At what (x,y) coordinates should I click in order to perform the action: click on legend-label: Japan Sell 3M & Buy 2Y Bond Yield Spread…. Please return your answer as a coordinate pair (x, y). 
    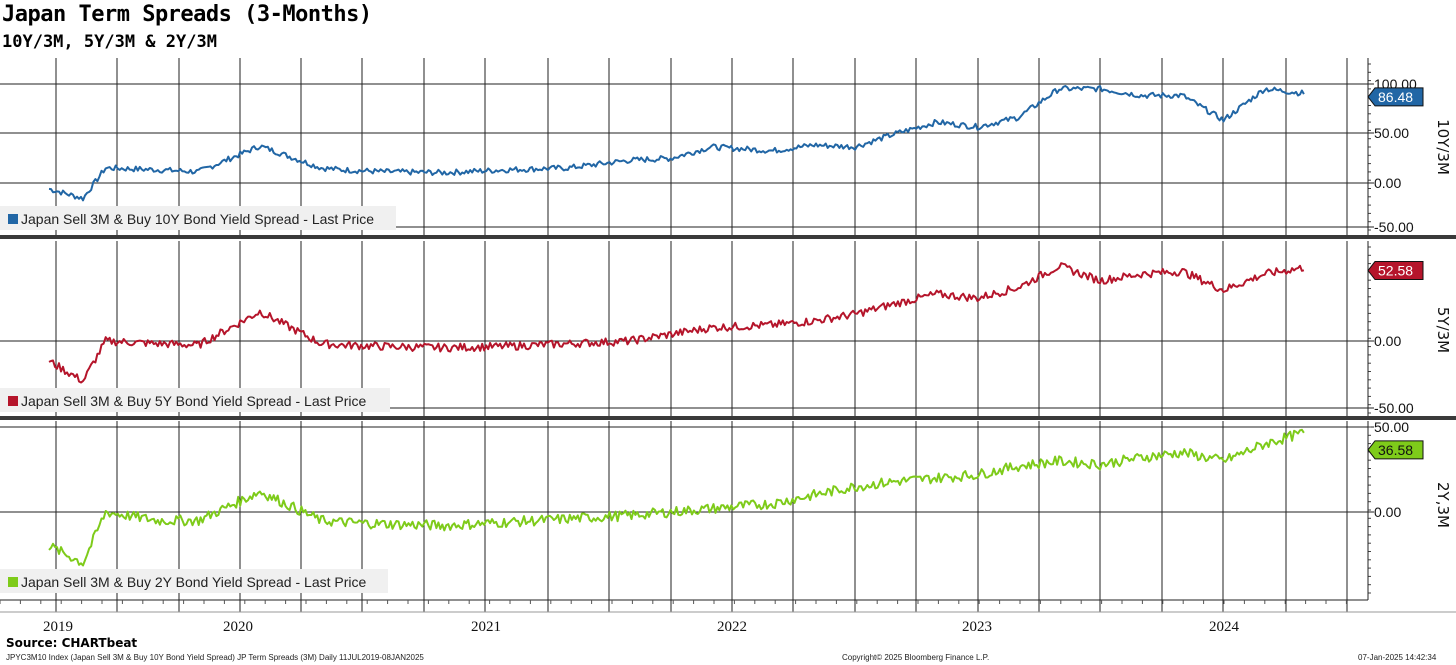
    Looking at the image, I should click on (193, 582).